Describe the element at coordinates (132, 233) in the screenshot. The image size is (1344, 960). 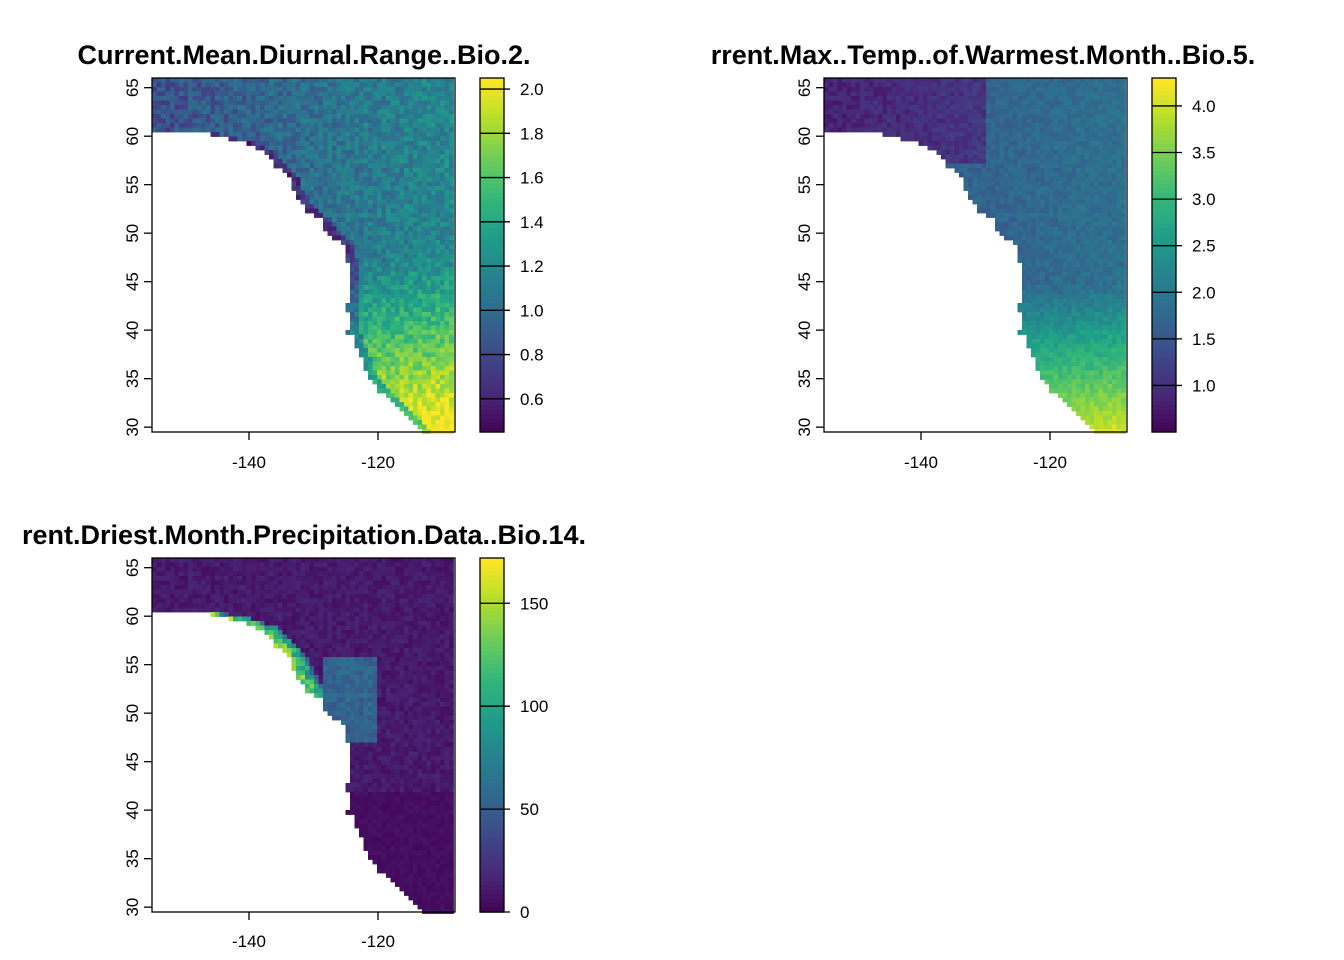
I see `y-tick-label: 50` at that location.